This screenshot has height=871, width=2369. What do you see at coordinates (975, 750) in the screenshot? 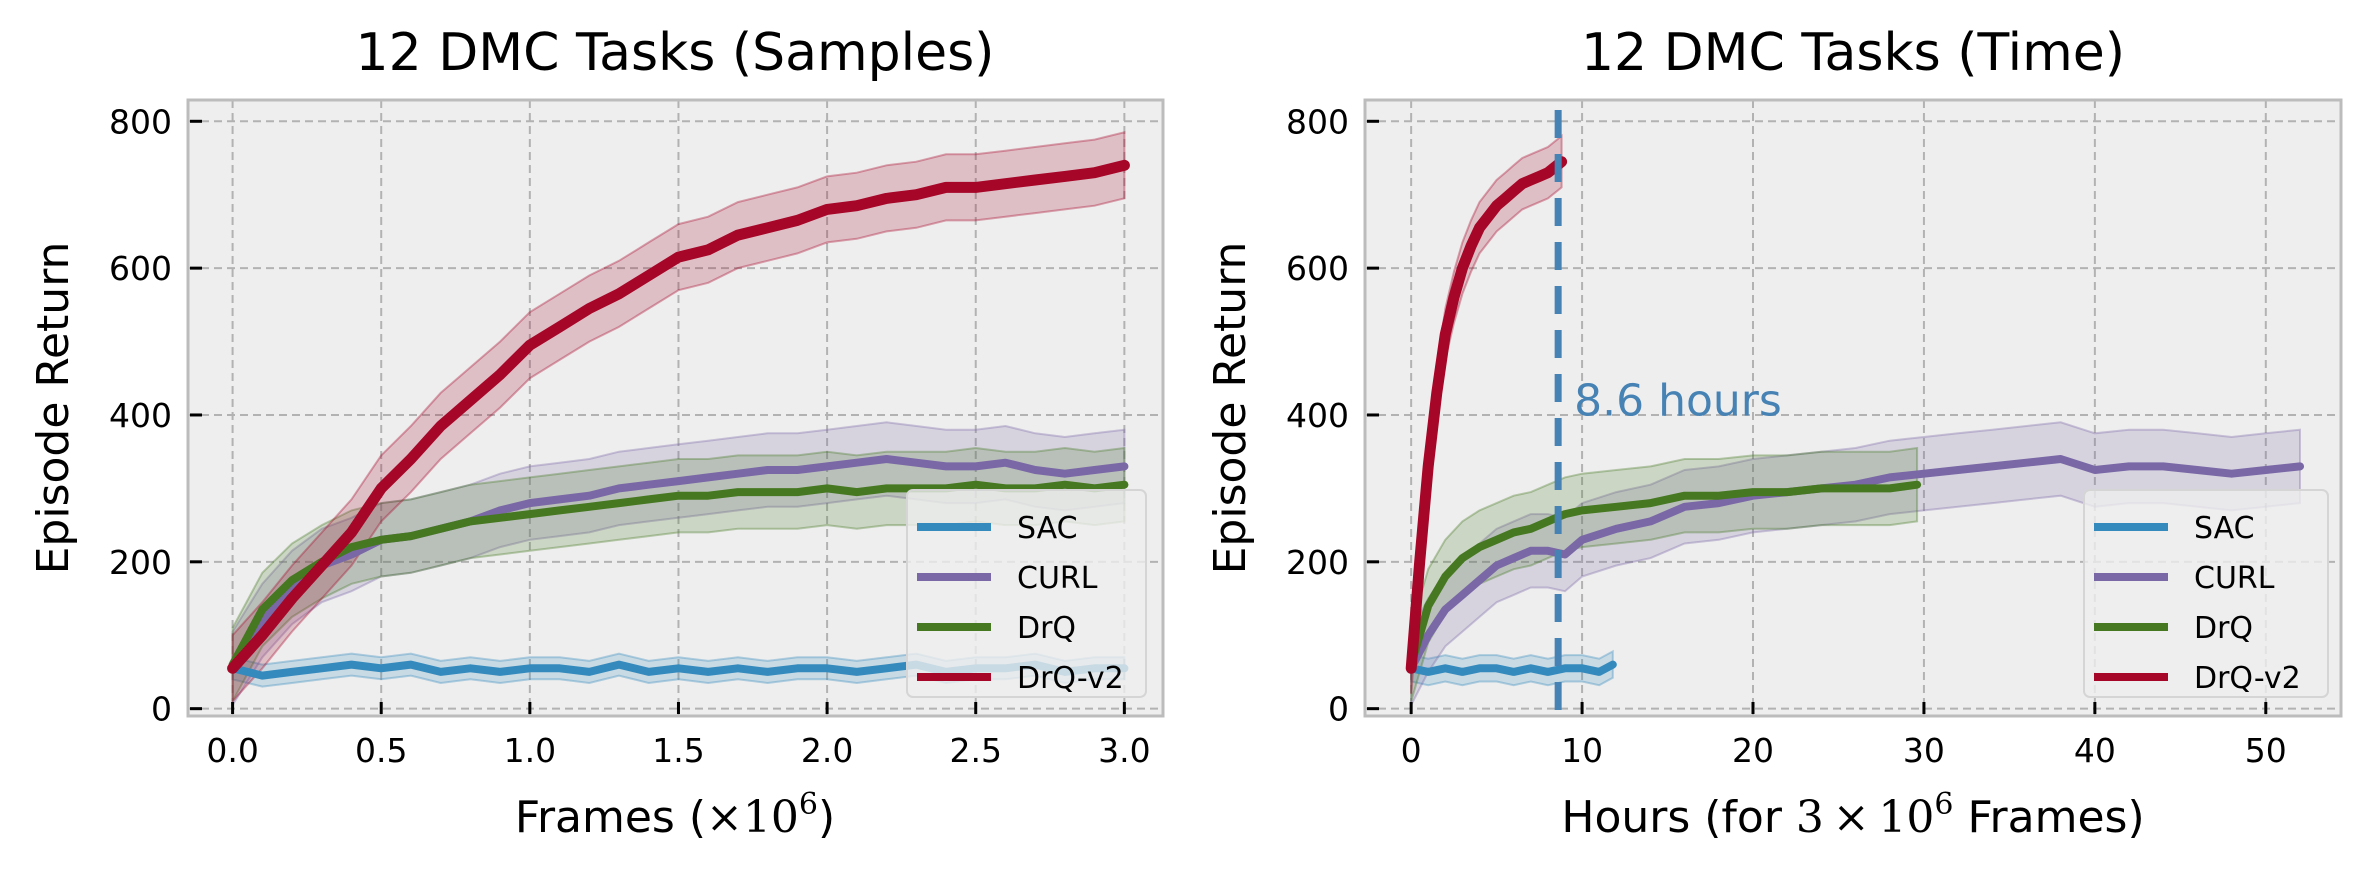
I see `x-tick-label: 2.5` at bounding box center [975, 750].